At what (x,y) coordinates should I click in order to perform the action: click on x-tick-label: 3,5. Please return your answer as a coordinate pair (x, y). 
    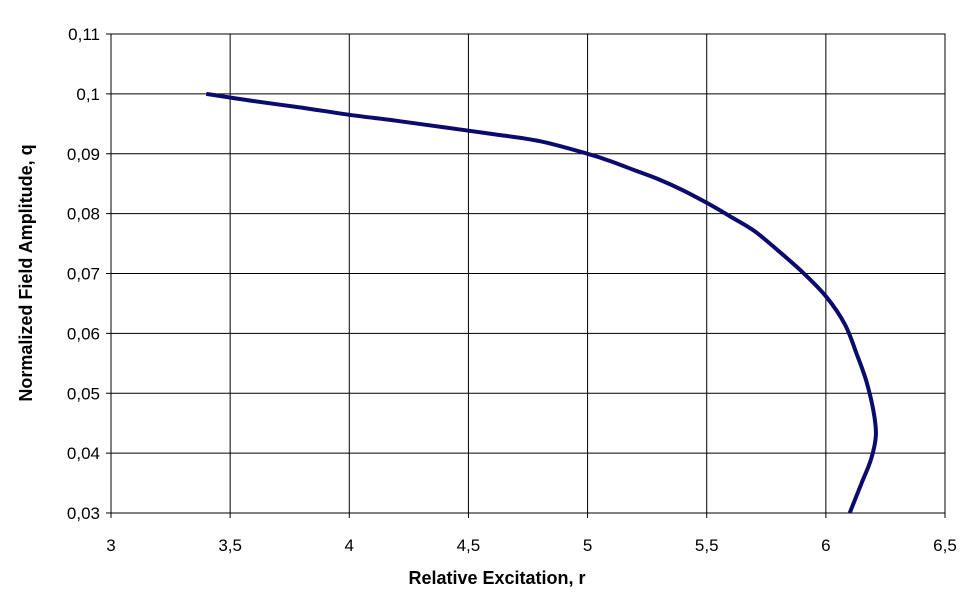
    Looking at the image, I should click on (230, 545).